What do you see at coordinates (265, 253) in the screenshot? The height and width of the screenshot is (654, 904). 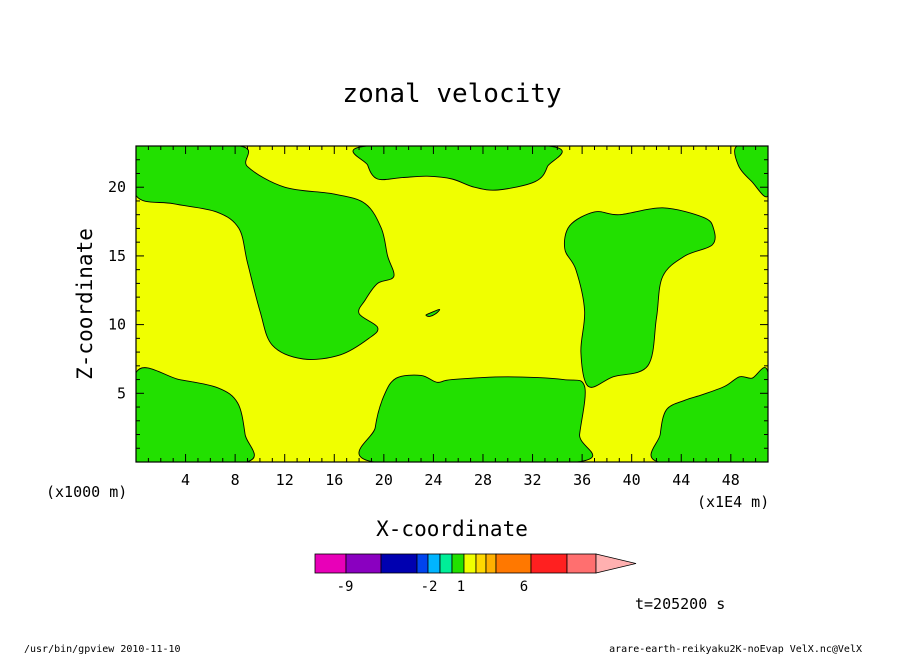 I see `contour-region-green-top-left` at bounding box center [265, 253].